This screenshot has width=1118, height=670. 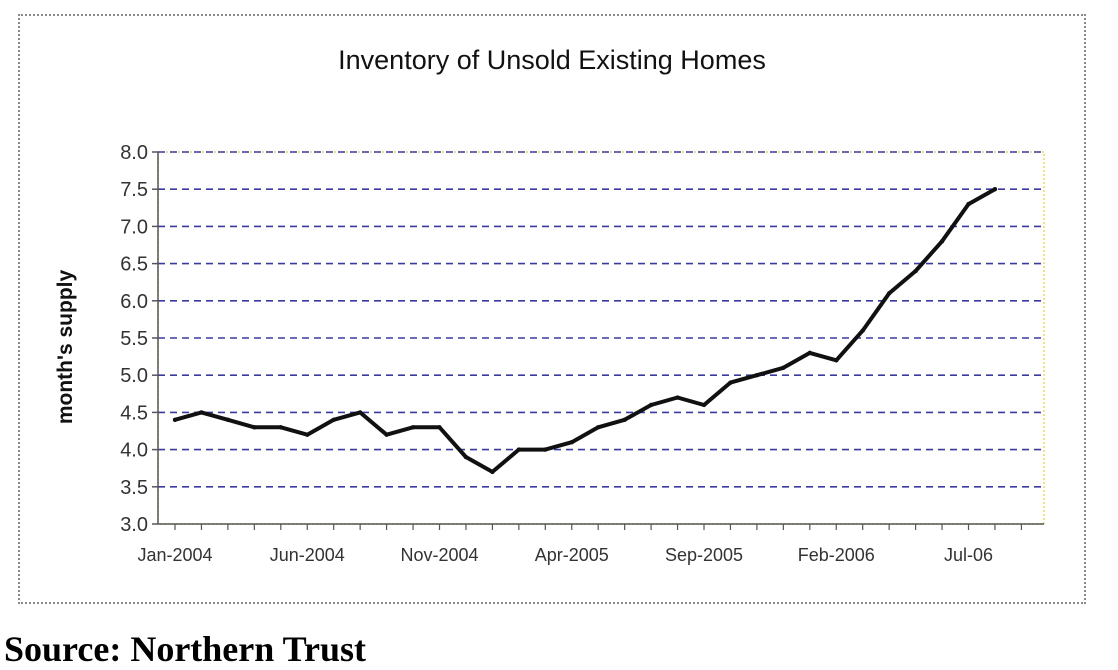 I want to click on y-tick-label: 5.0, so click(x=134, y=376).